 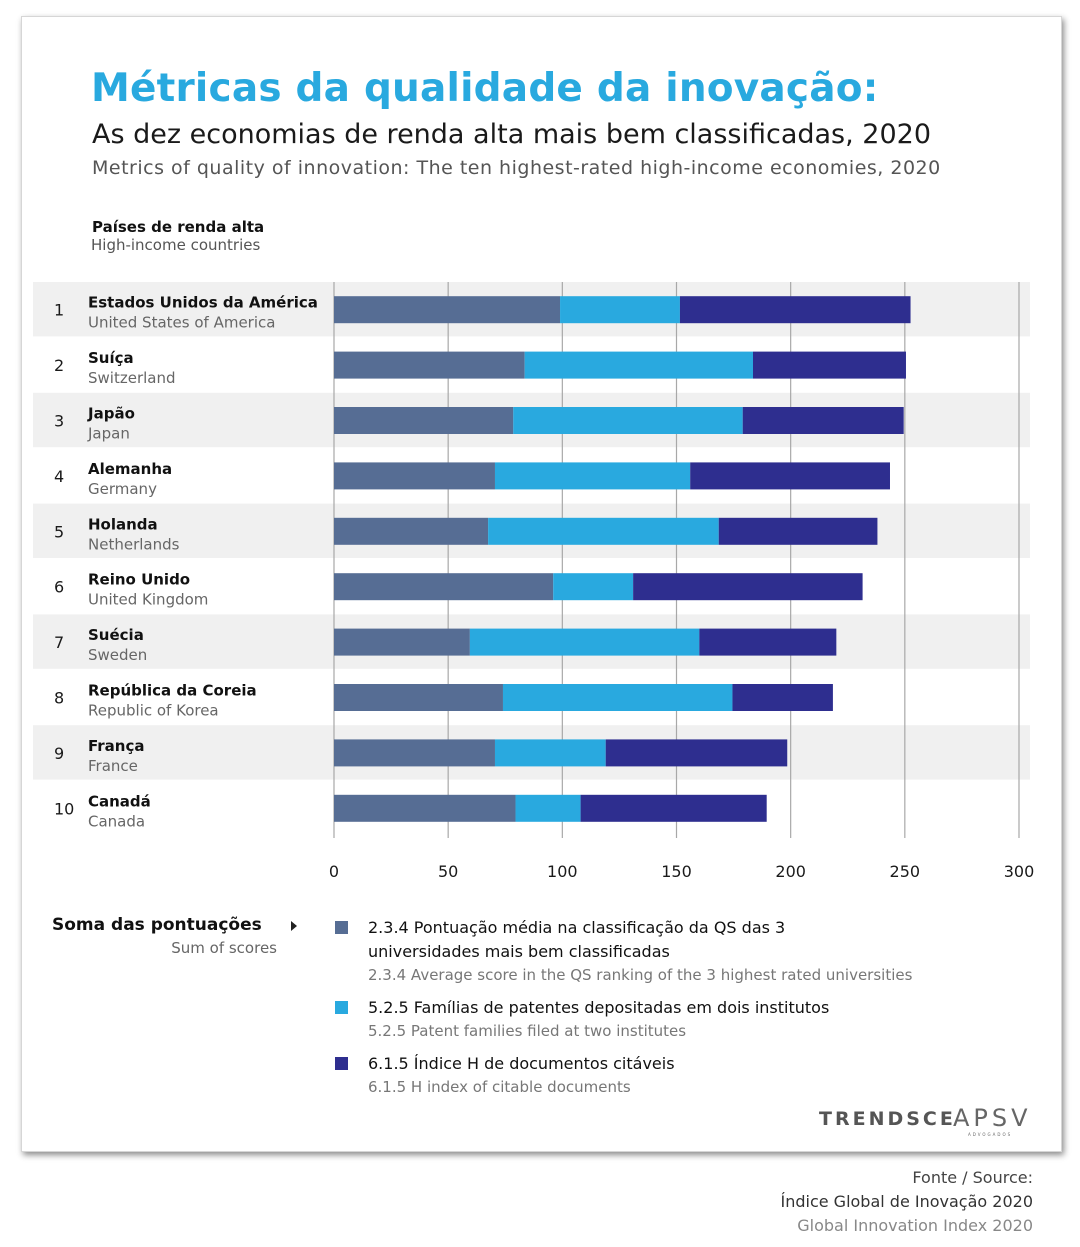 What do you see at coordinates (172, 691) in the screenshot?
I see `country-name-pt: República da Coreia` at bounding box center [172, 691].